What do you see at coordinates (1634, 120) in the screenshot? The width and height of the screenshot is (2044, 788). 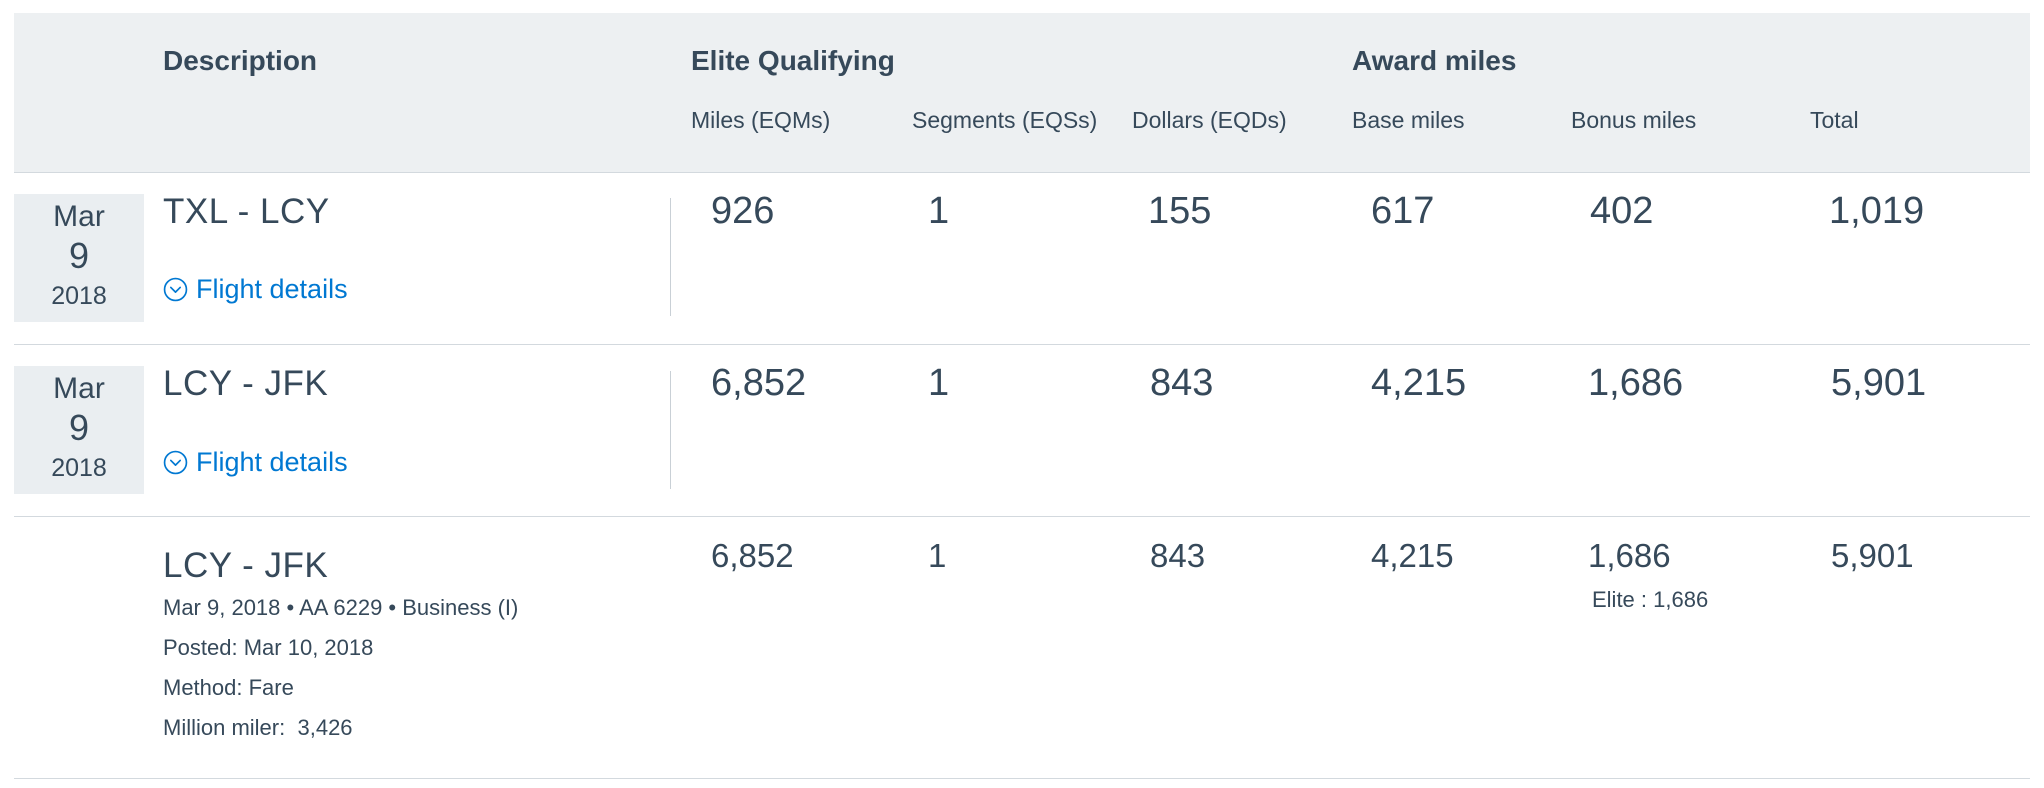 I see `column-header-bonus: Bonus miles` at bounding box center [1634, 120].